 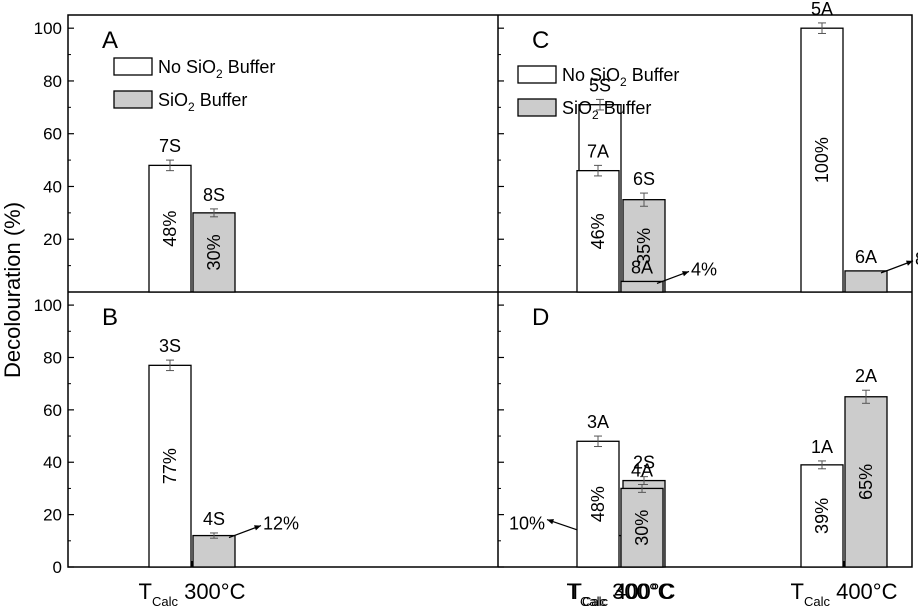 What do you see at coordinates (644, 179) in the screenshot?
I see `sample-label: 6S` at bounding box center [644, 179].